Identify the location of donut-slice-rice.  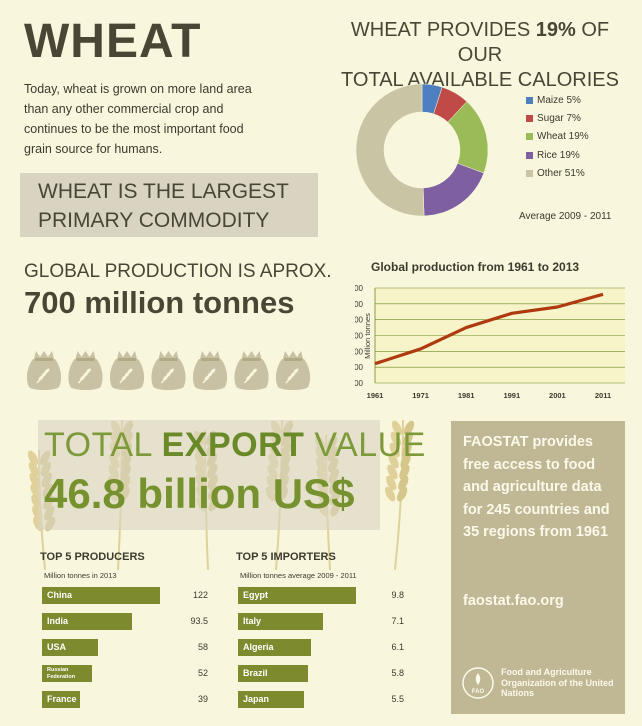
(453, 189).